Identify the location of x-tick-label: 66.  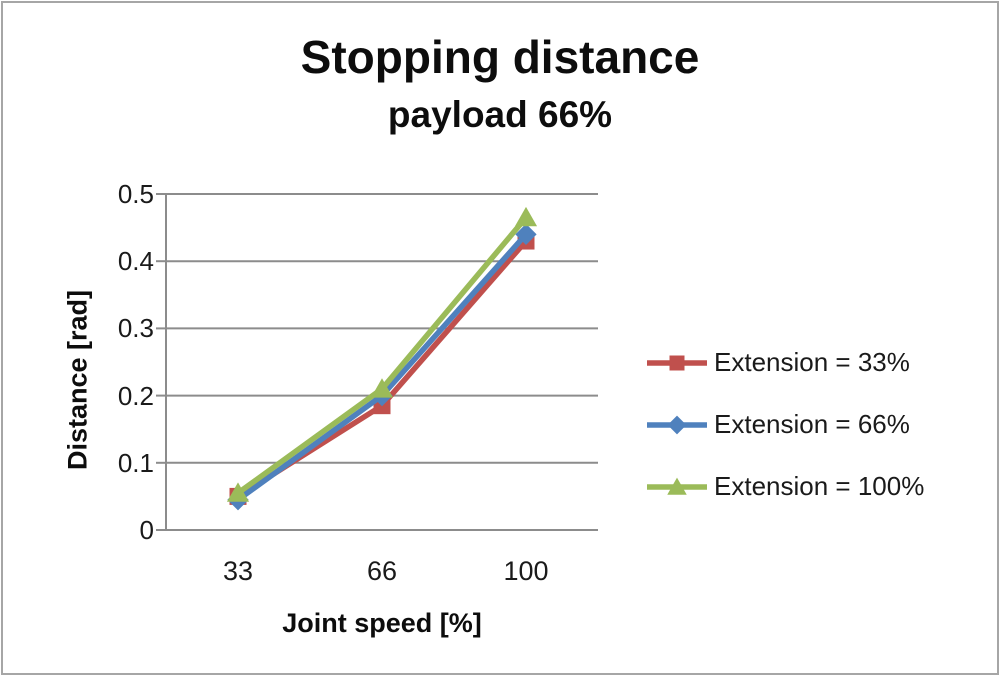
(382, 571).